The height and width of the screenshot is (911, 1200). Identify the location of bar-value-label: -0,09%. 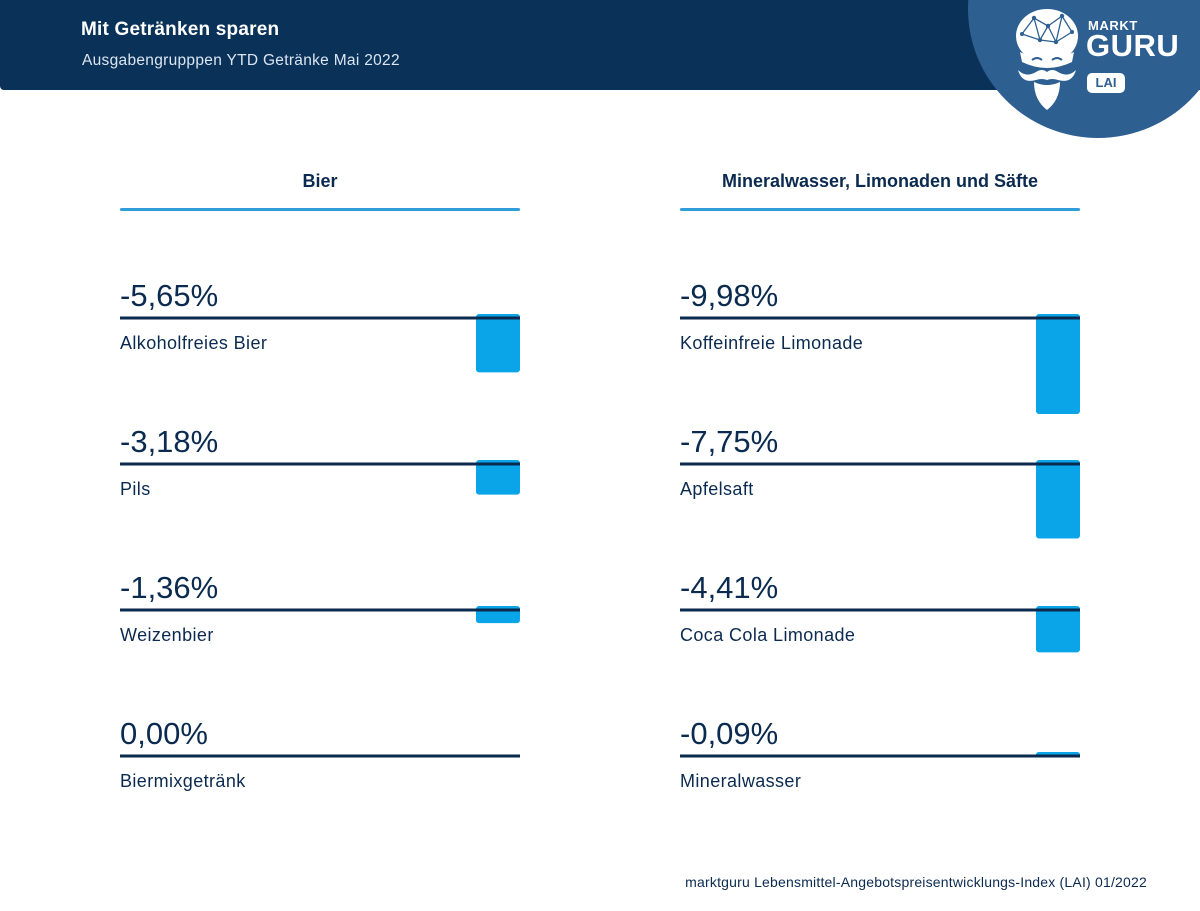
(729, 733).